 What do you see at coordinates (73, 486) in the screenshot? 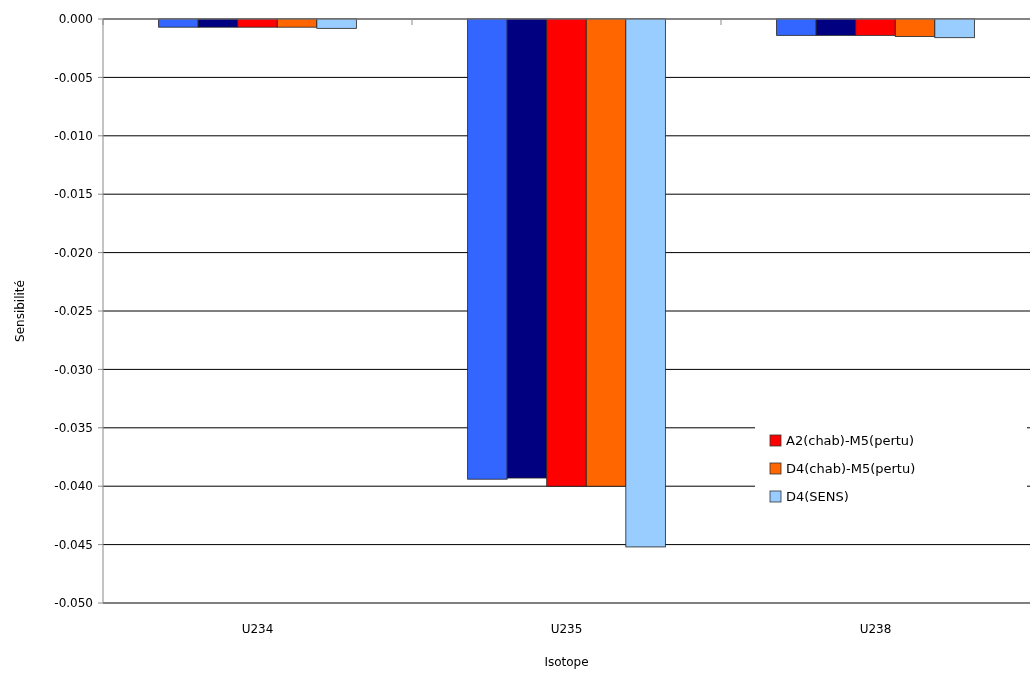
I see `y-tick-label: -0.040` at bounding box center [73, 486].